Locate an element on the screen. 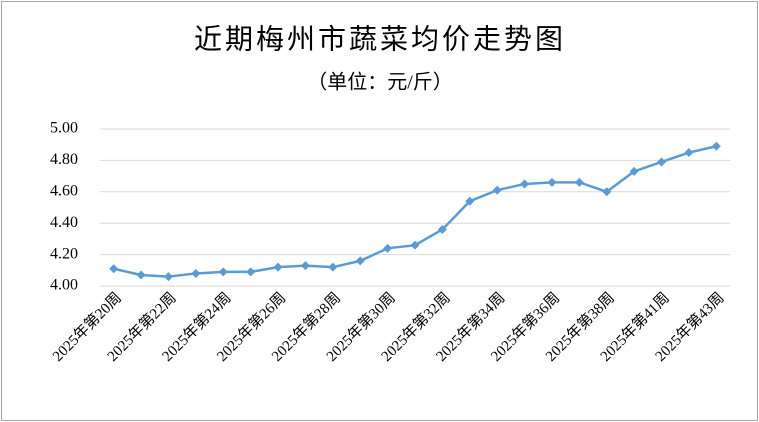  chart-subtitle: （单位：元/斤） is located at coordinates (380, 82).